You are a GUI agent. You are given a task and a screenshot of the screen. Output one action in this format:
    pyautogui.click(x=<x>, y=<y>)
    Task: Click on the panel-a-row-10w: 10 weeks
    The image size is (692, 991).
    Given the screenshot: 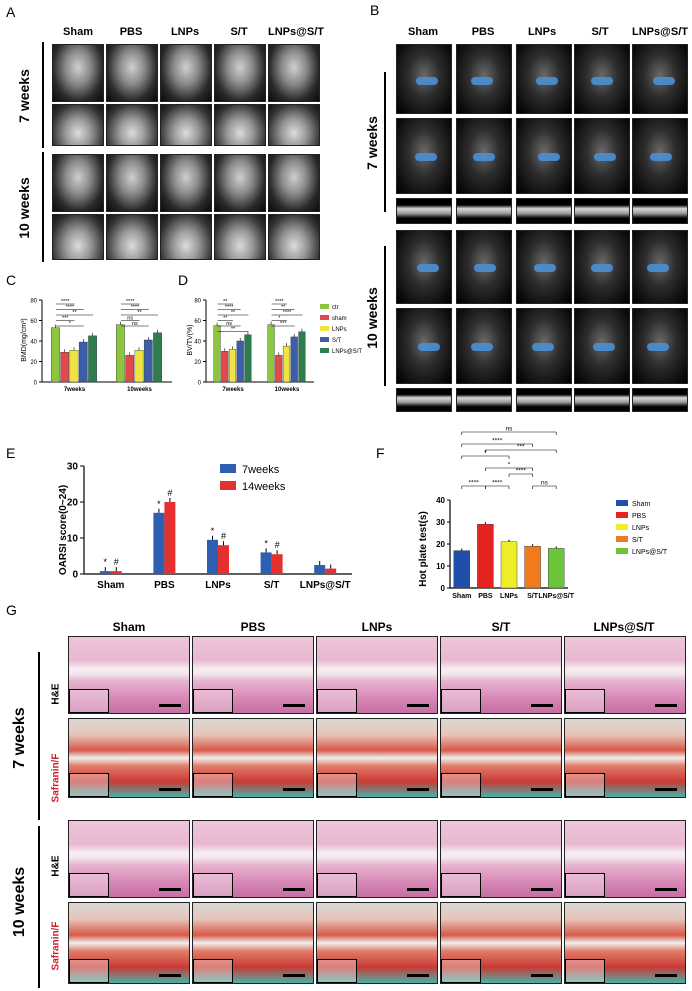 What is the action you would take?
    pyautogui.click(x=24, y=208)
    